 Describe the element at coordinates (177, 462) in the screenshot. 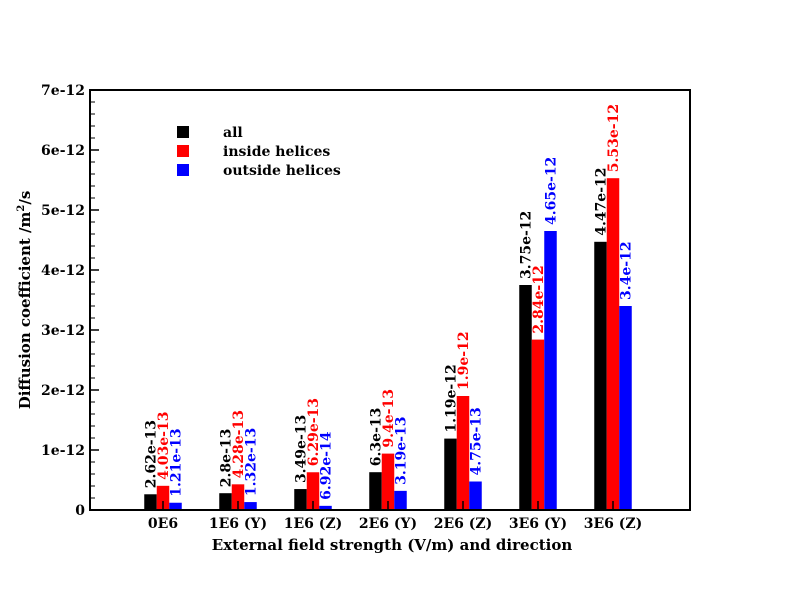

I see `data-label-outside-helices: 1.21e-13` at that location.